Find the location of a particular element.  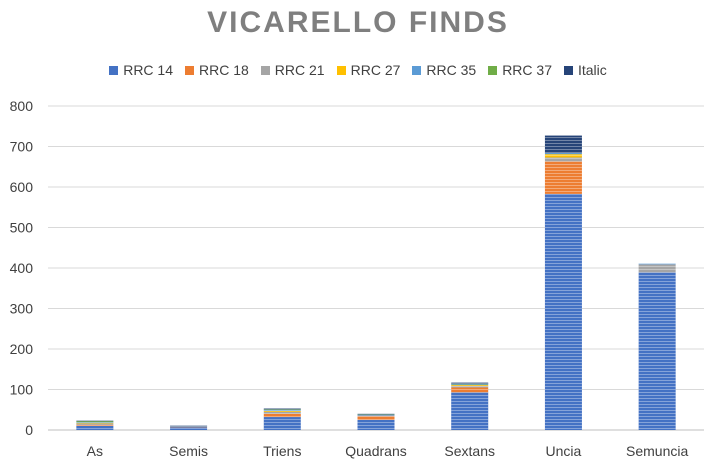

legend-item-rrc-21: RRC 21 is located at coordinates (292, 70).